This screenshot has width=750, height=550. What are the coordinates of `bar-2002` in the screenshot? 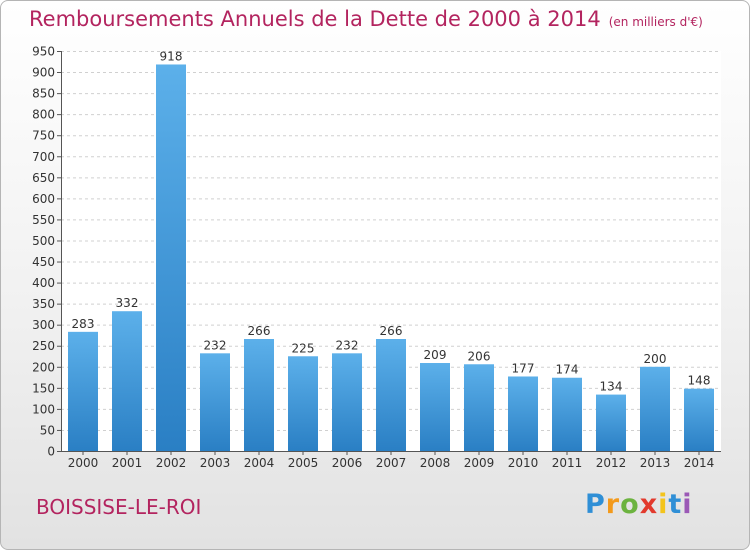 It's located at (171, 257).